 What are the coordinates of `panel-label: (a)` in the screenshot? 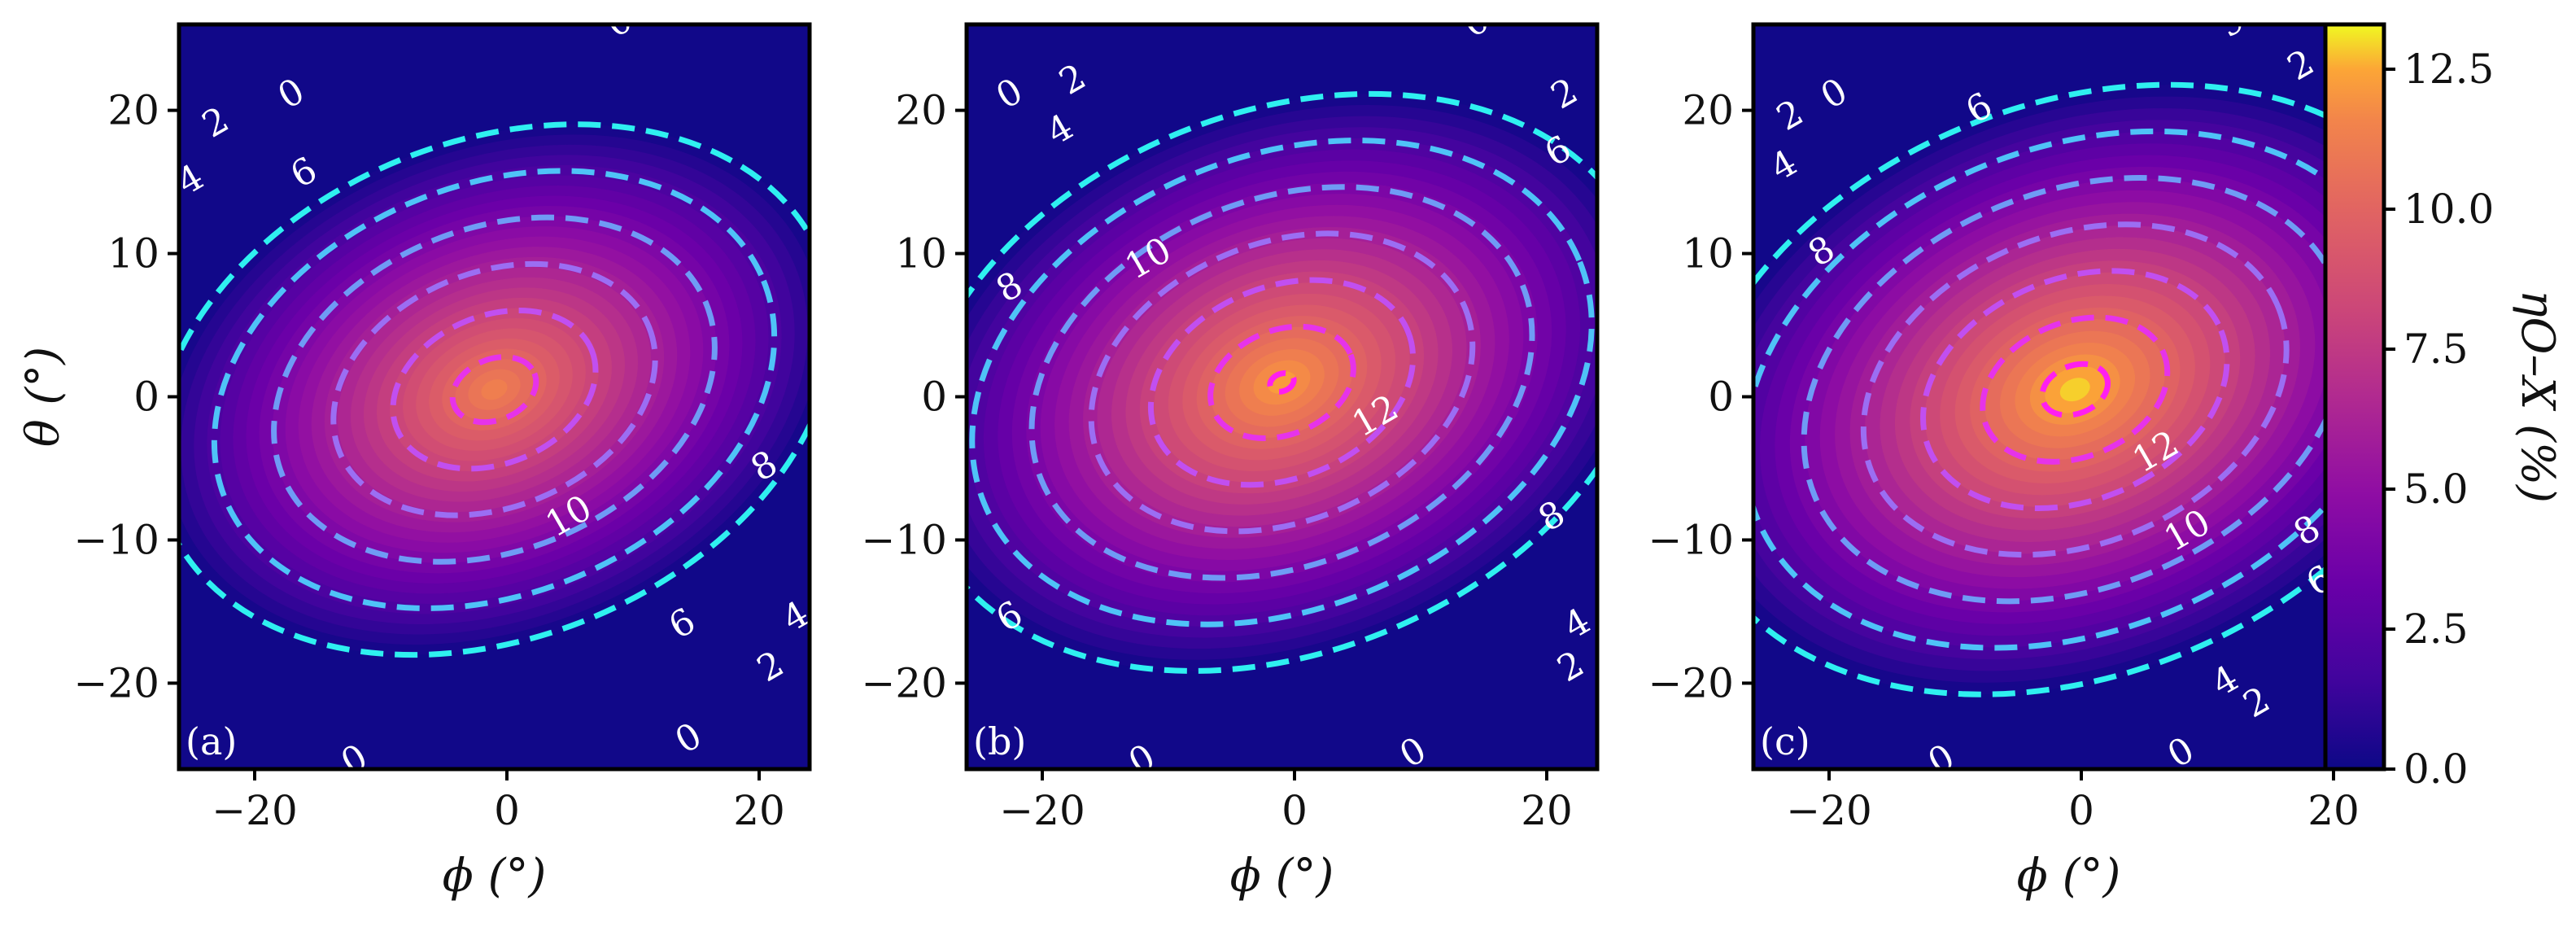 It's located at (211, 741).